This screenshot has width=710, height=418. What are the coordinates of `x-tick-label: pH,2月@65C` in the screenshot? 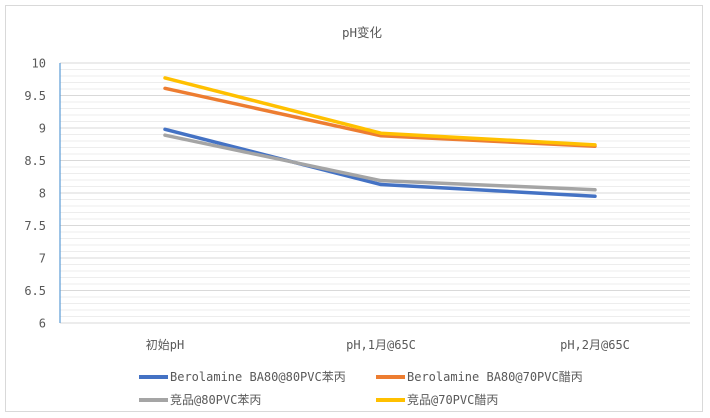 It's located at (595, 345).